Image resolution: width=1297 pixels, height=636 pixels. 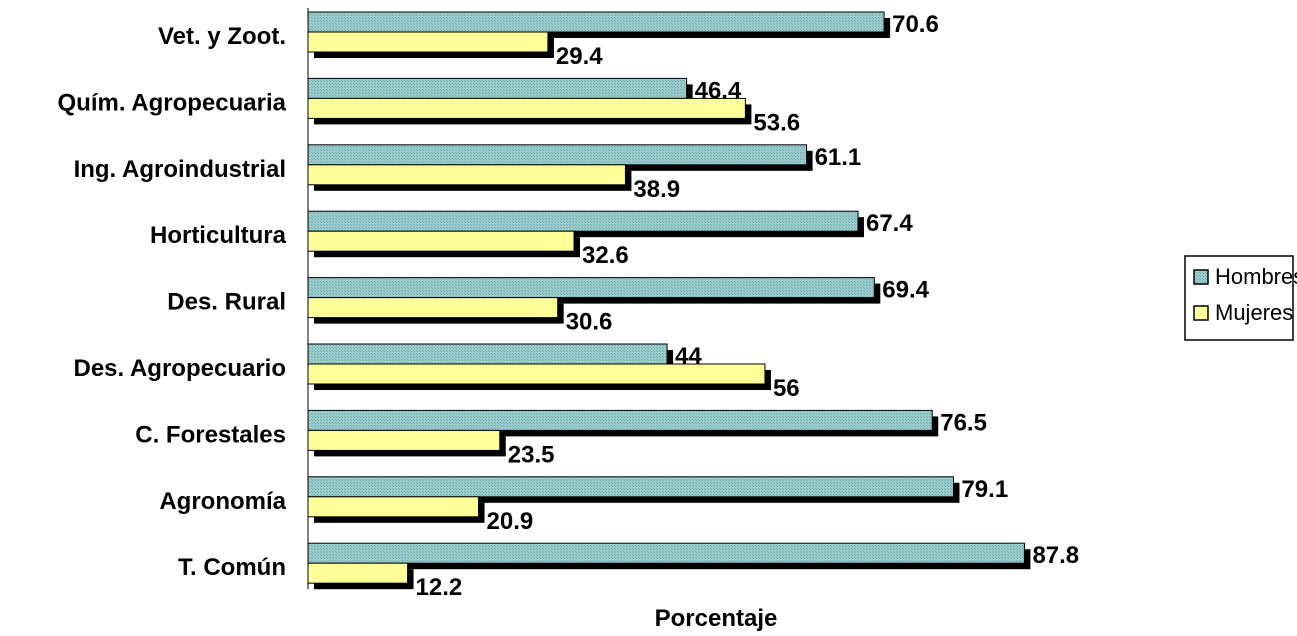 I want to click on bar-mujeres-quim-agropecuaria, so click(x=526, y=108).